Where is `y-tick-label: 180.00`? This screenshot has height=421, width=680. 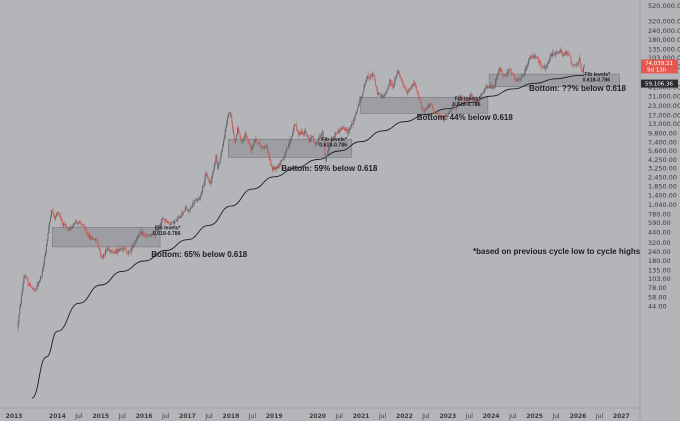
y-tick-label: 180.00 is located at coordinates (659, 261).